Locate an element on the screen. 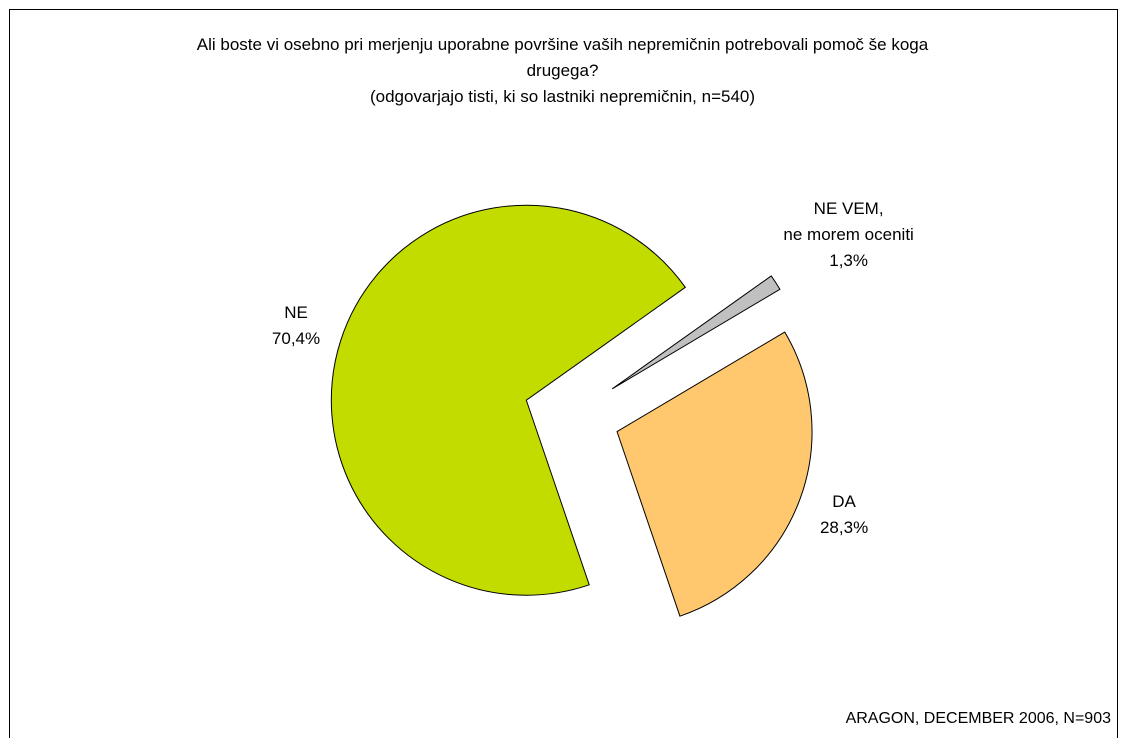 Image resolution: width=1125 pixels, height=738 pixels. category-label: NE VEM, ne morem oceniti is located at coordinates (848, 222).